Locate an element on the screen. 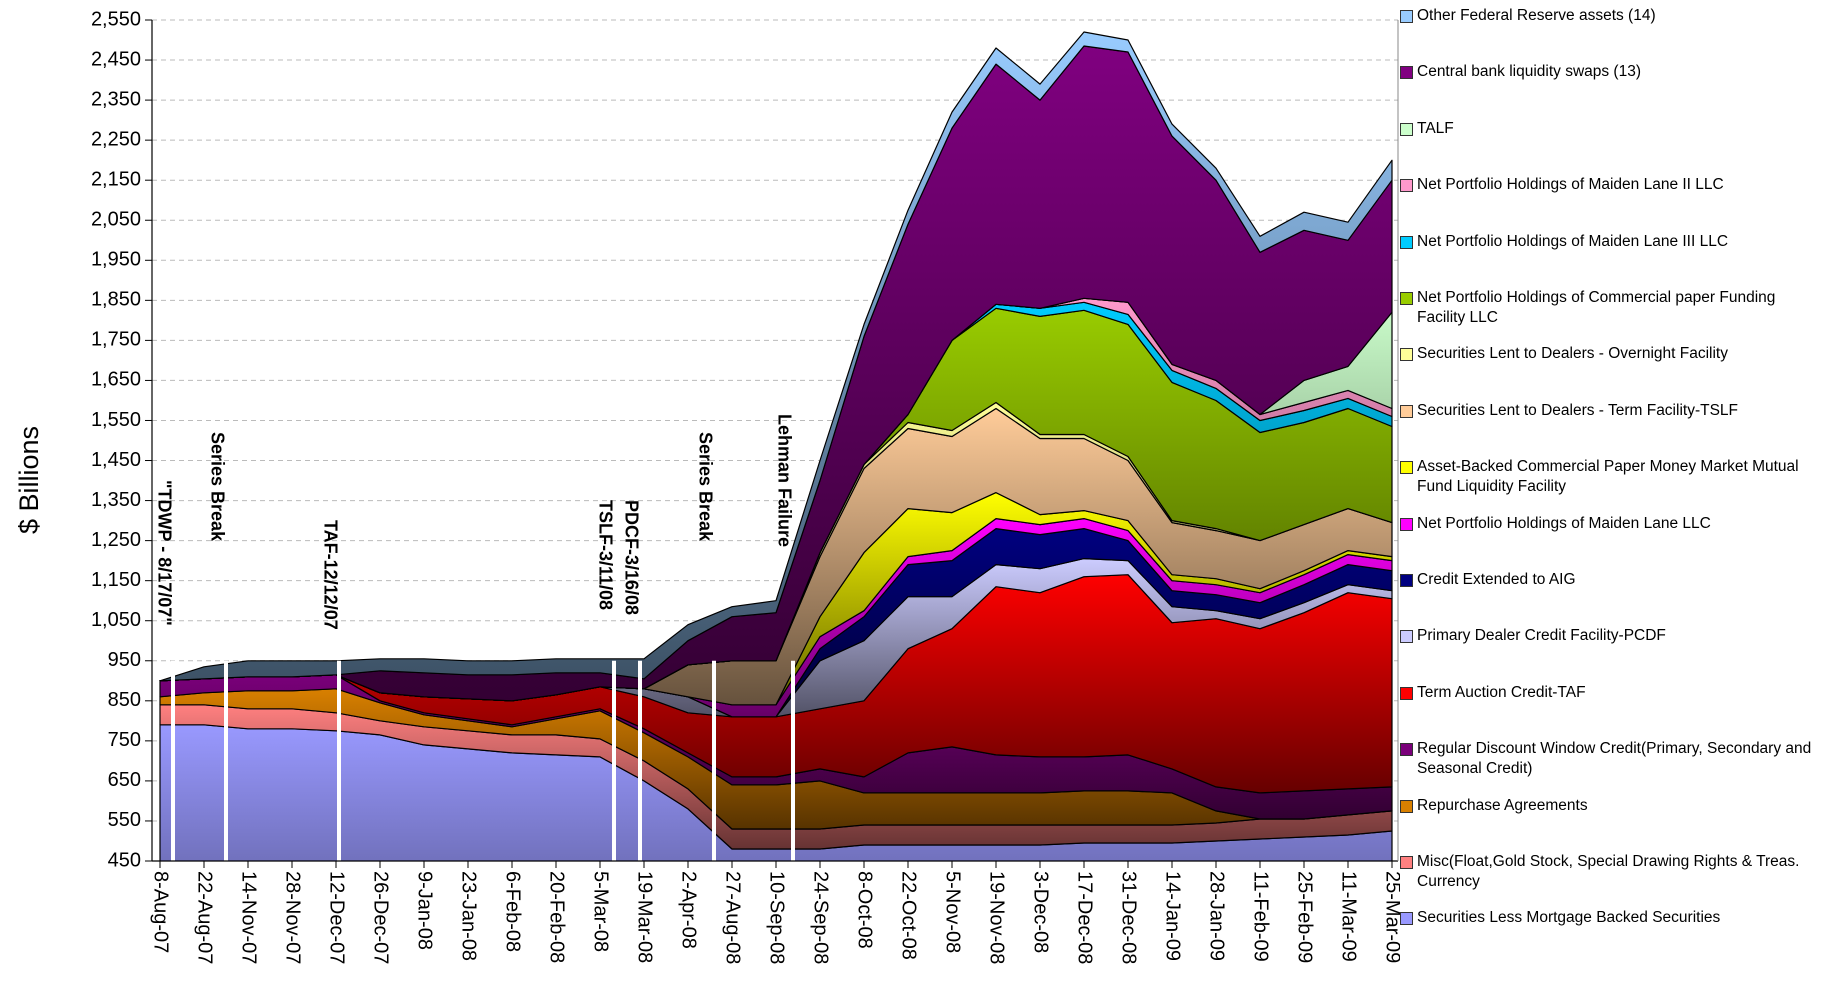 The image size is (1825, 997). y-tick-label: 1,150 is located at coordinates (116, 580).